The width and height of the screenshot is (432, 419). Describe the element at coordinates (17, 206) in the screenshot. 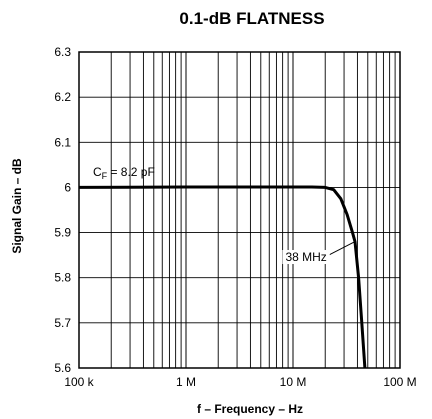

I see `y-axis-title: Signal Gain – dB` at that location.